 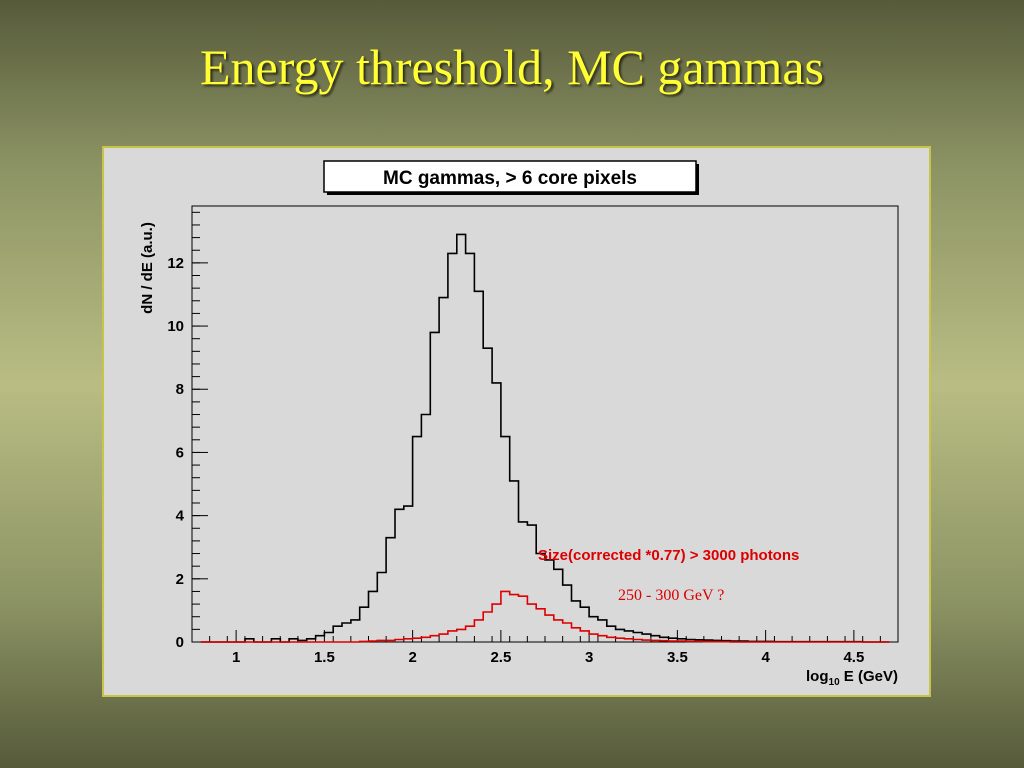 I want to click on x-tick-label: 2.5, so click(x=500, y=657).